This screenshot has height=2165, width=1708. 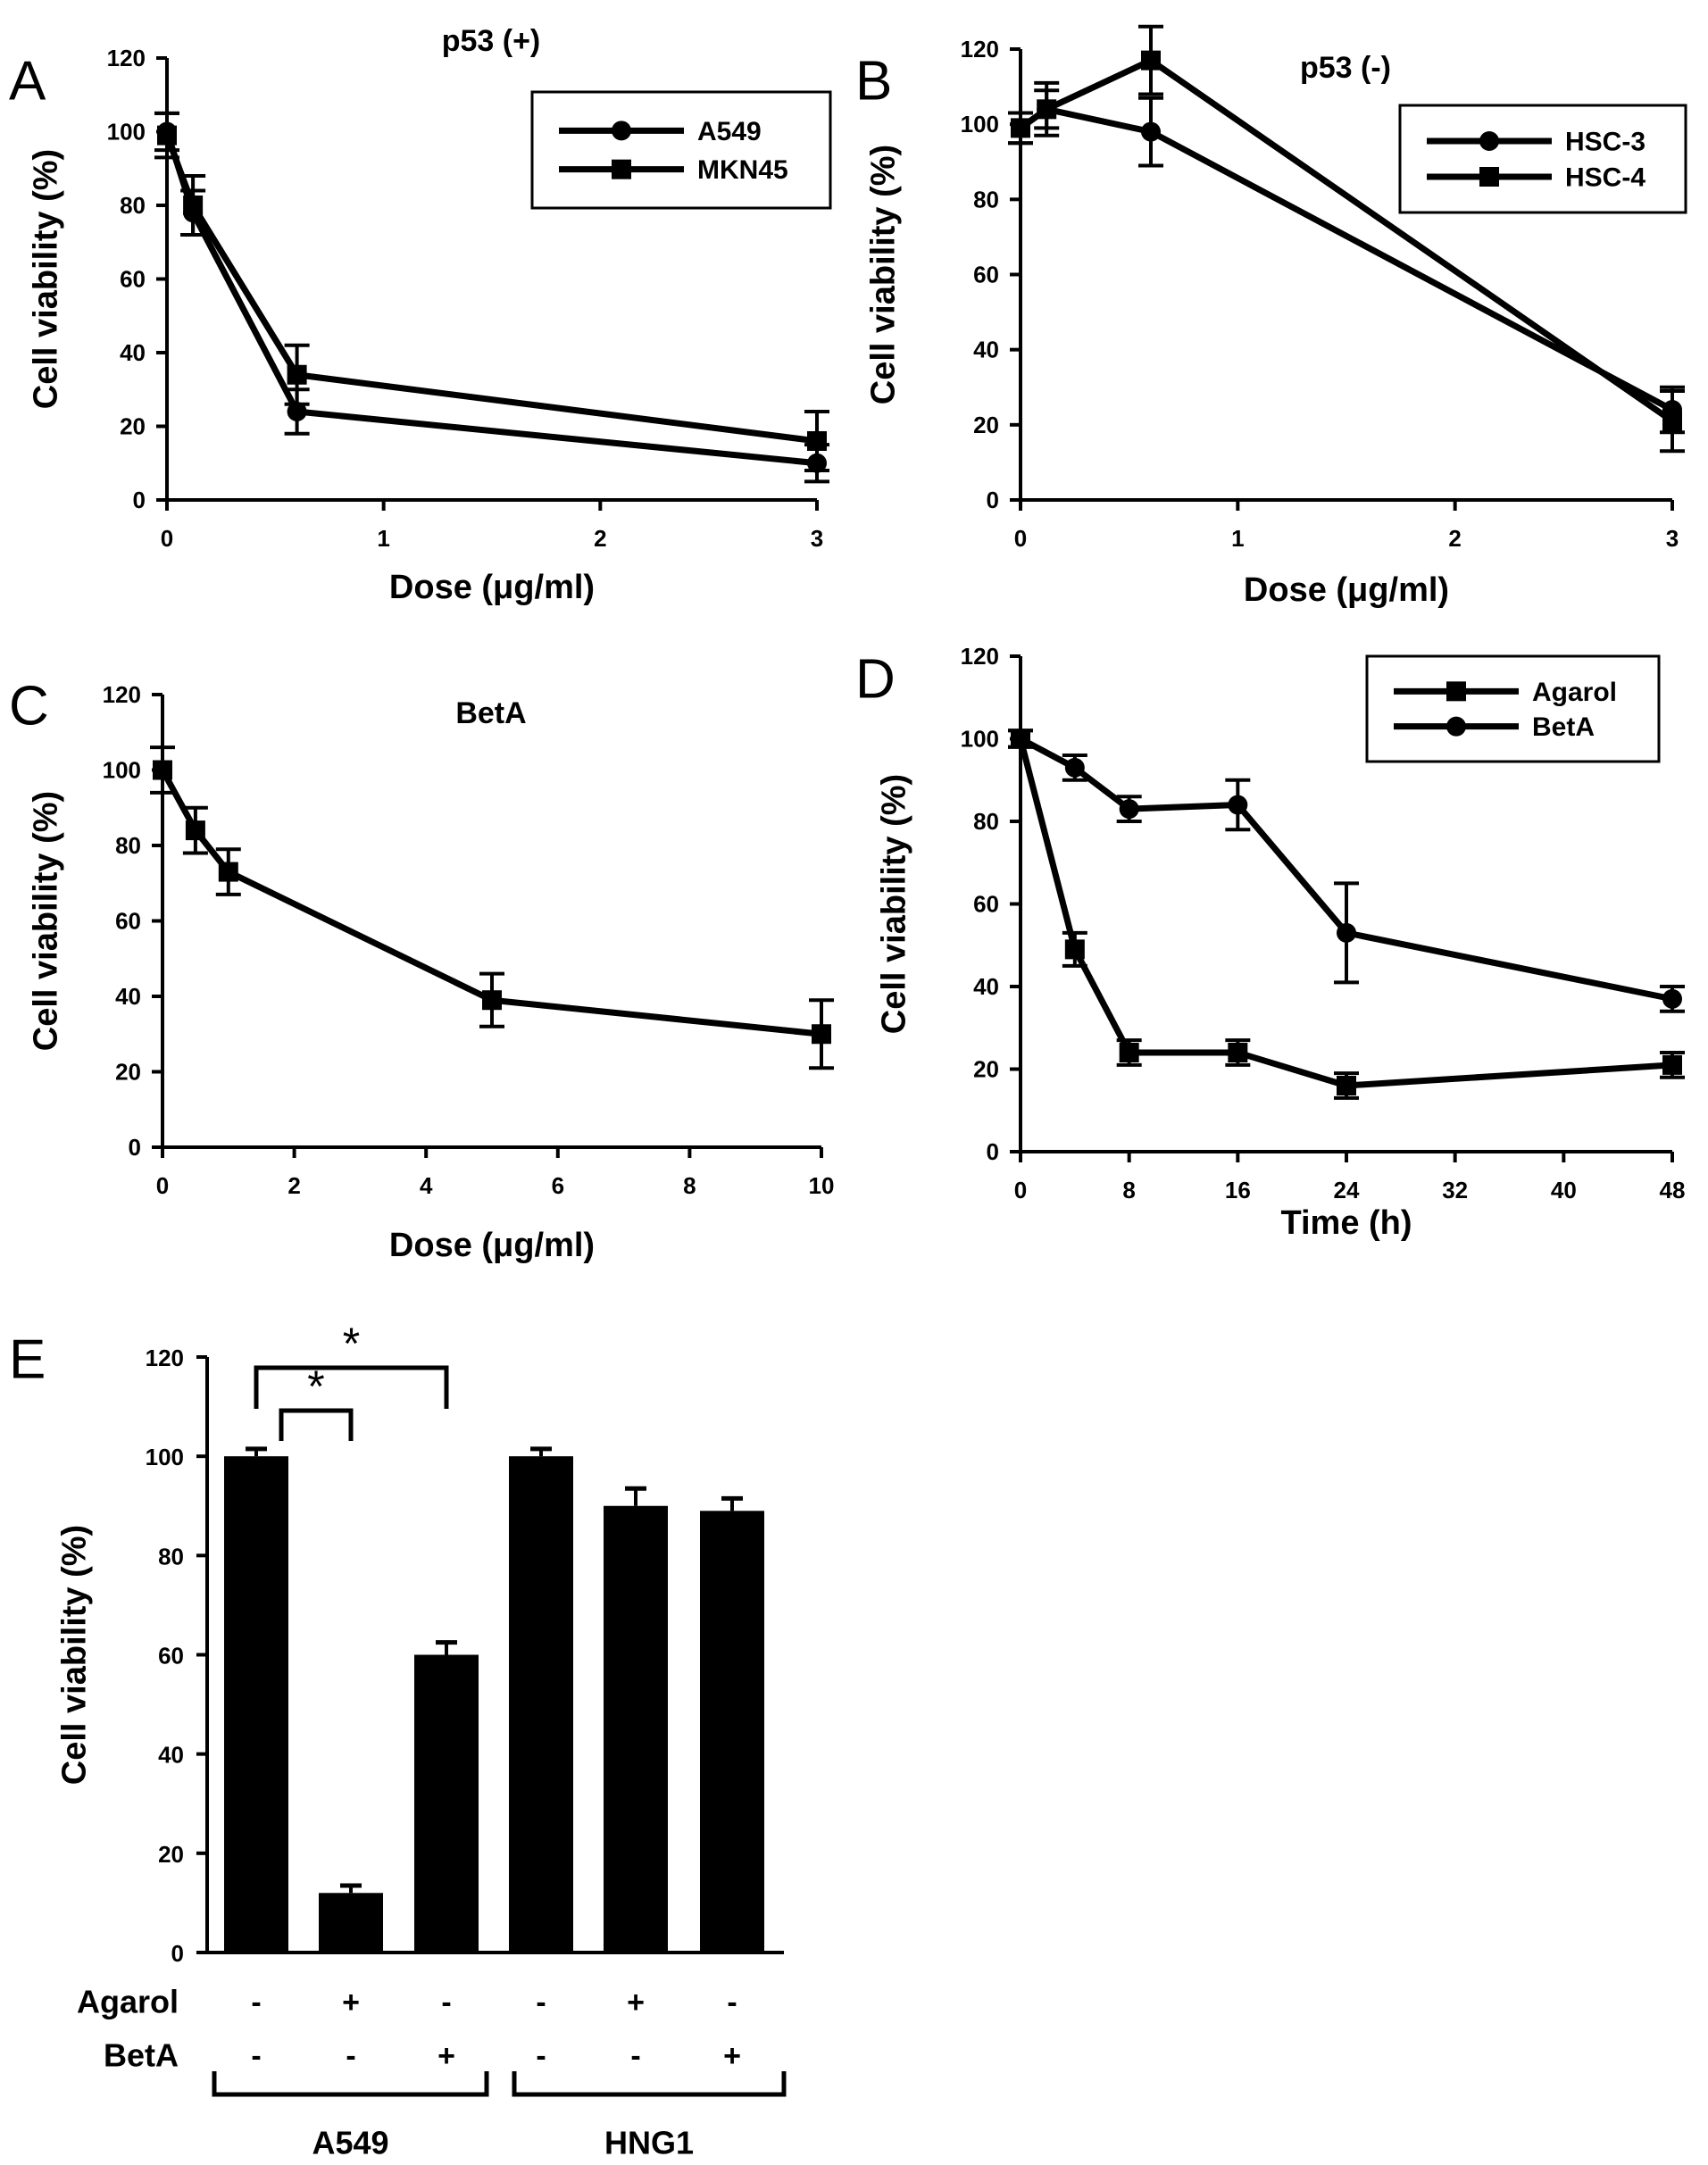 I want to click on x-tick-label: 2, so click(x=293, y=1186).